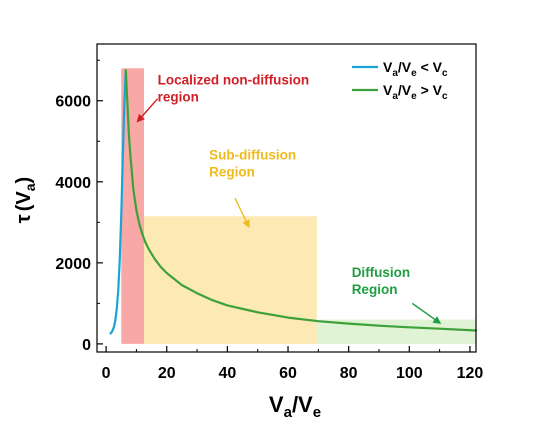  Describe the element at coordinates (167, 373) in the screenshot. I see `x-tick-label: 20` at that location.